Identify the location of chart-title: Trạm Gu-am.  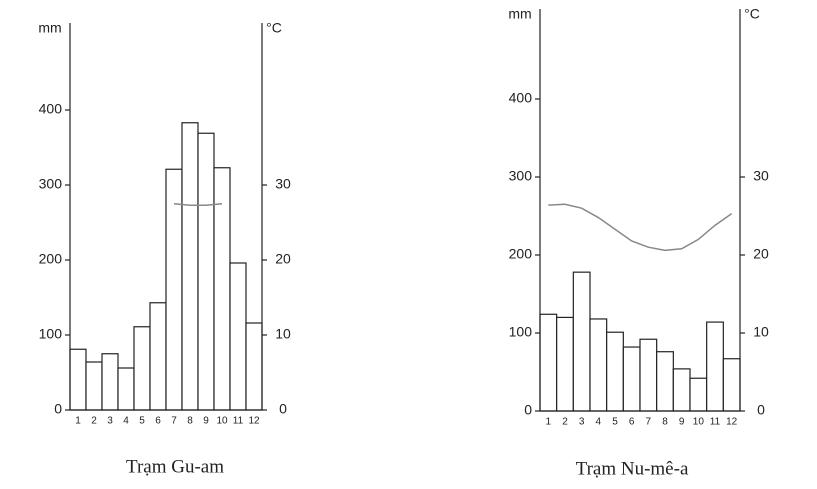
(175, 466).